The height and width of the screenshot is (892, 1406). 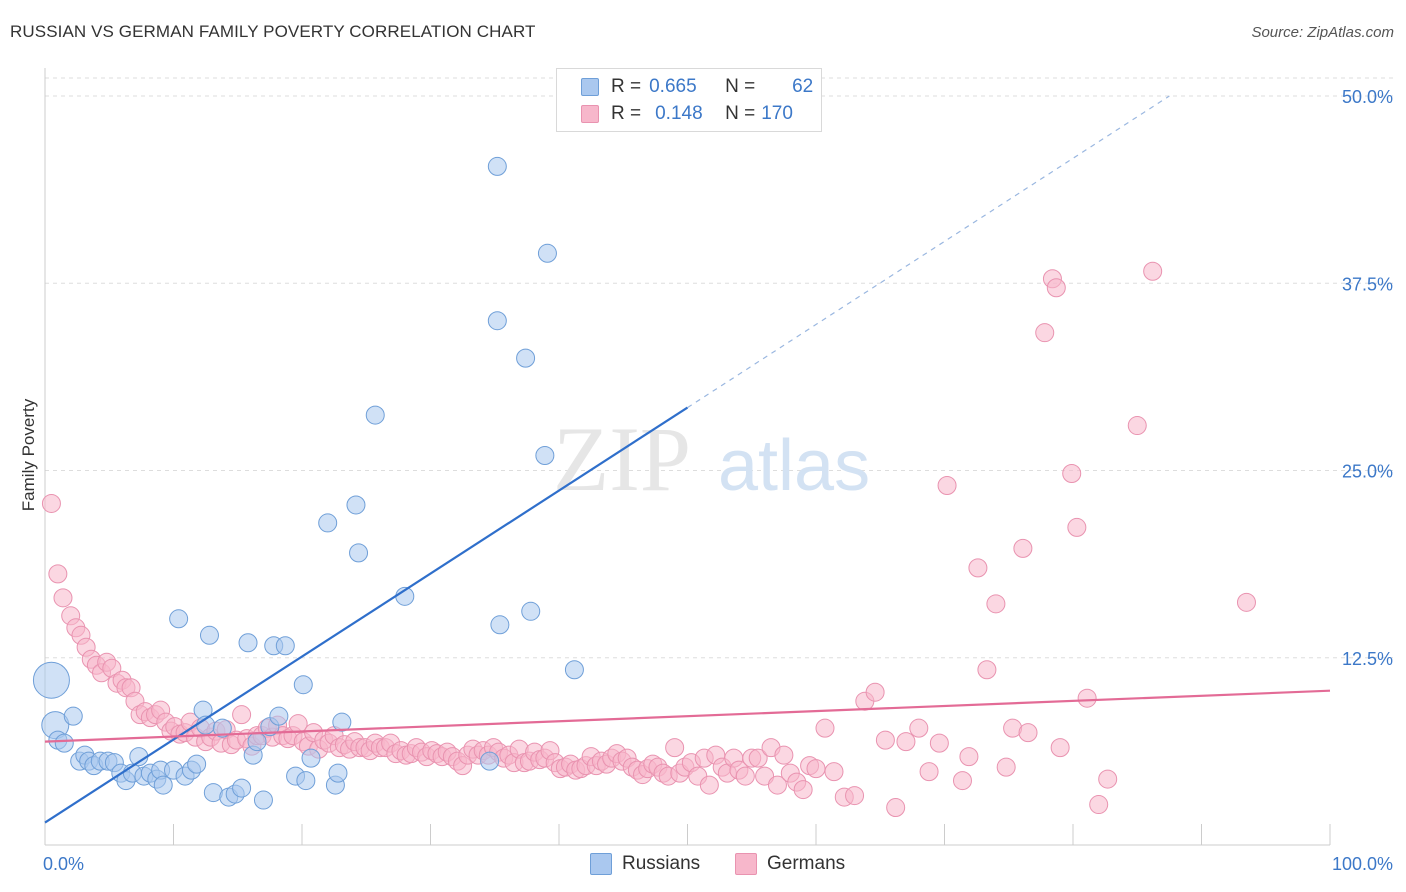 I want to click on russians-r-label: R =, so click(x=626, y=86).